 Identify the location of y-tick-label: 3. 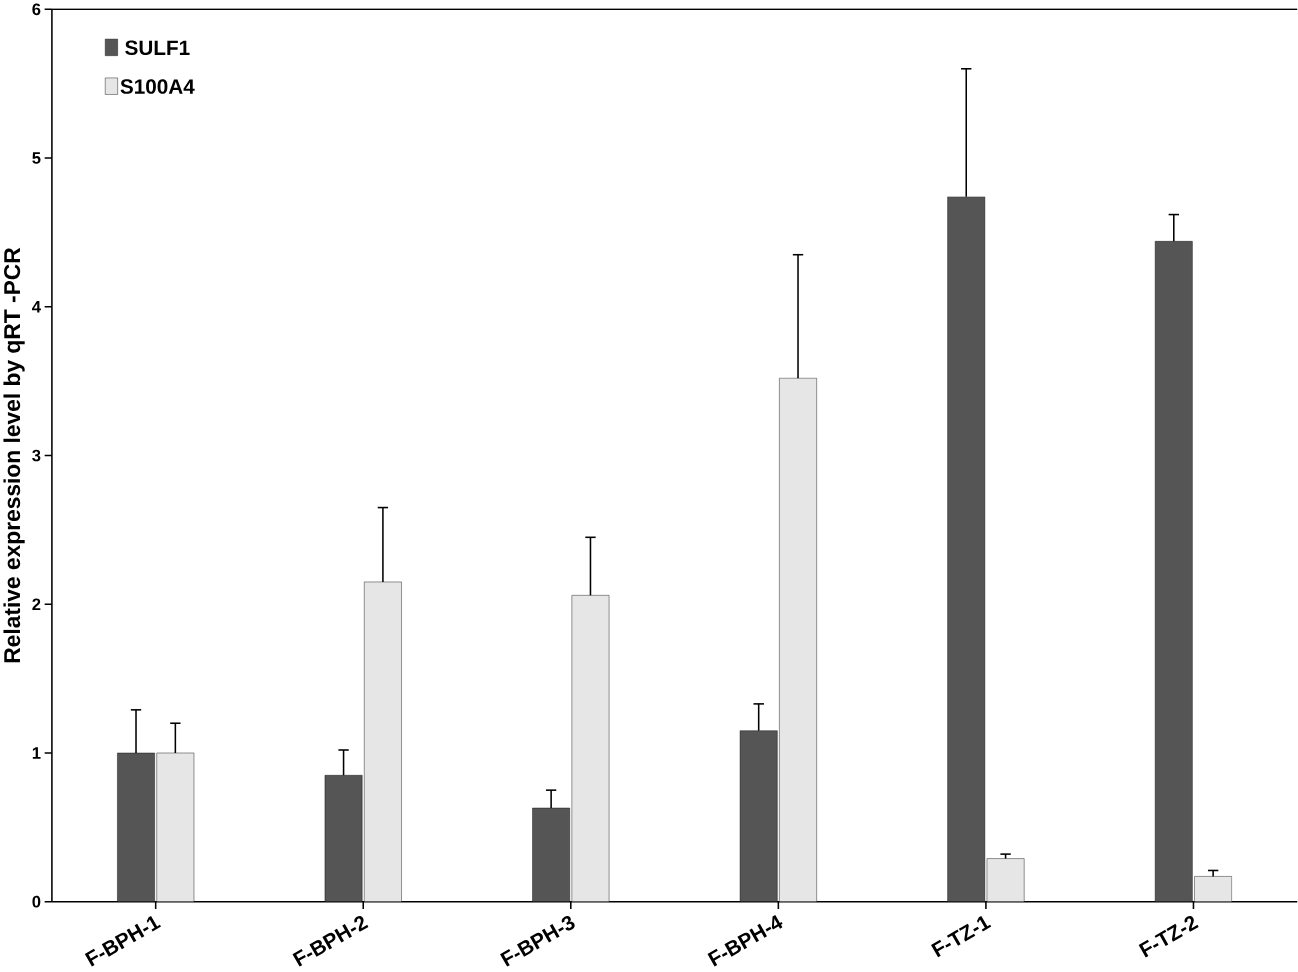
(36, 455).